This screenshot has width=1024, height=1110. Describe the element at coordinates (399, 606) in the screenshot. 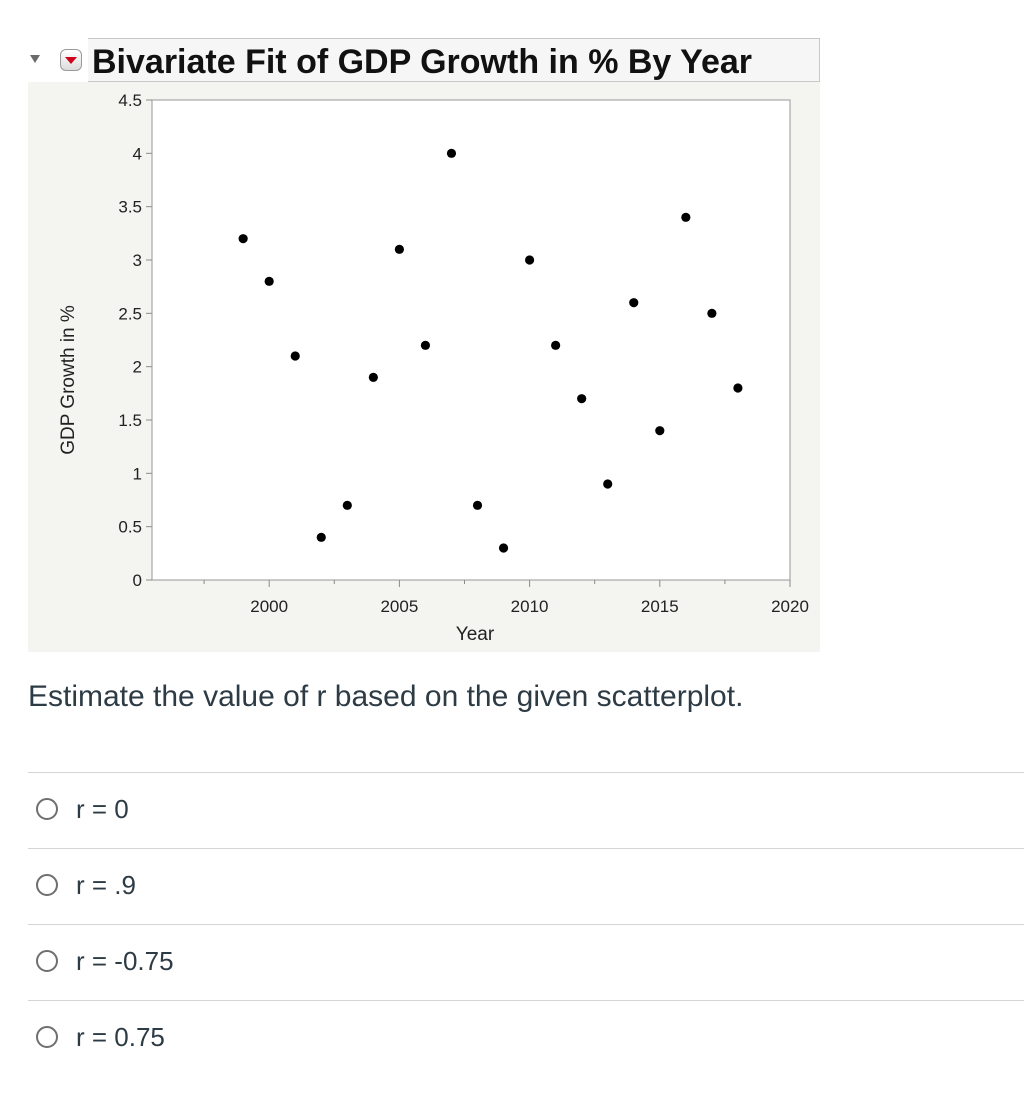

I see `x-tick-label: 2005` at that location.